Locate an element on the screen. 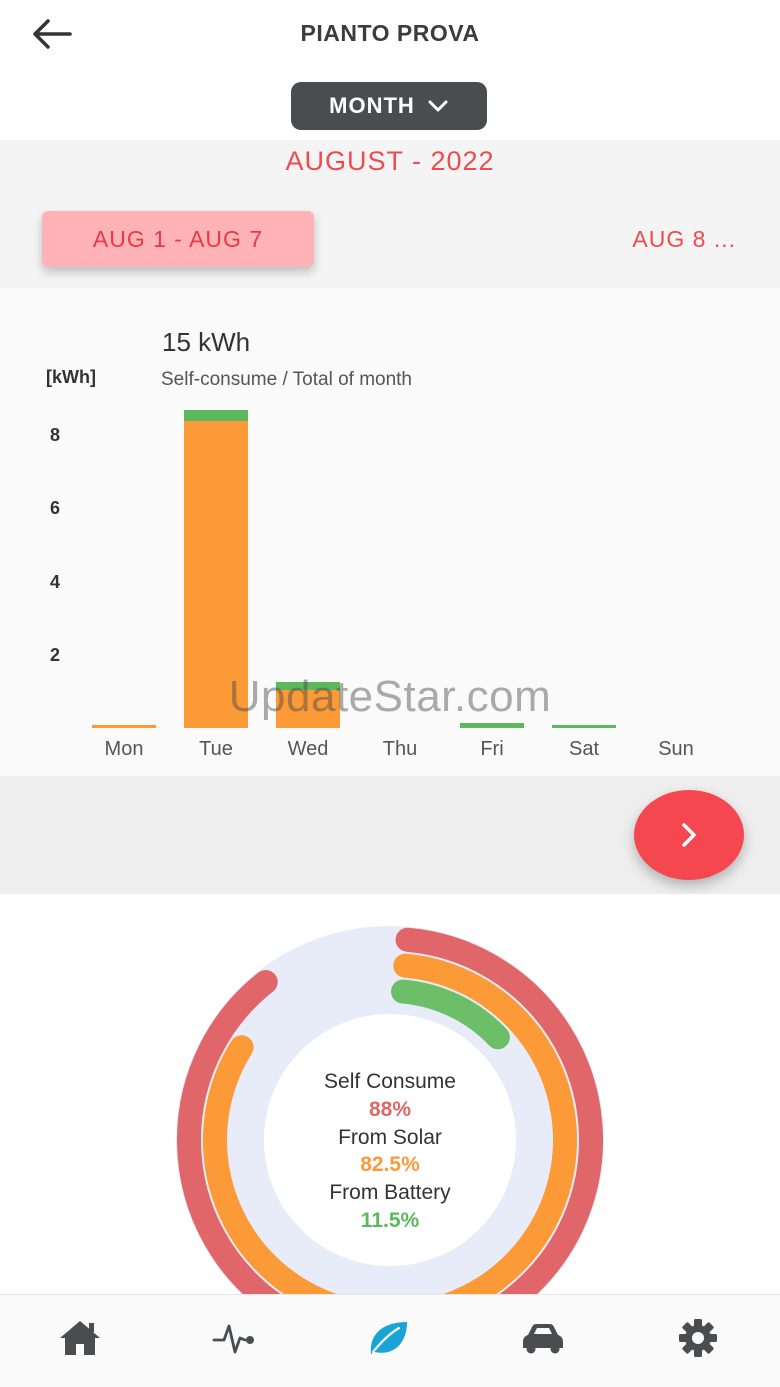  nav-vehicle is located at coordinates (543, 1338).